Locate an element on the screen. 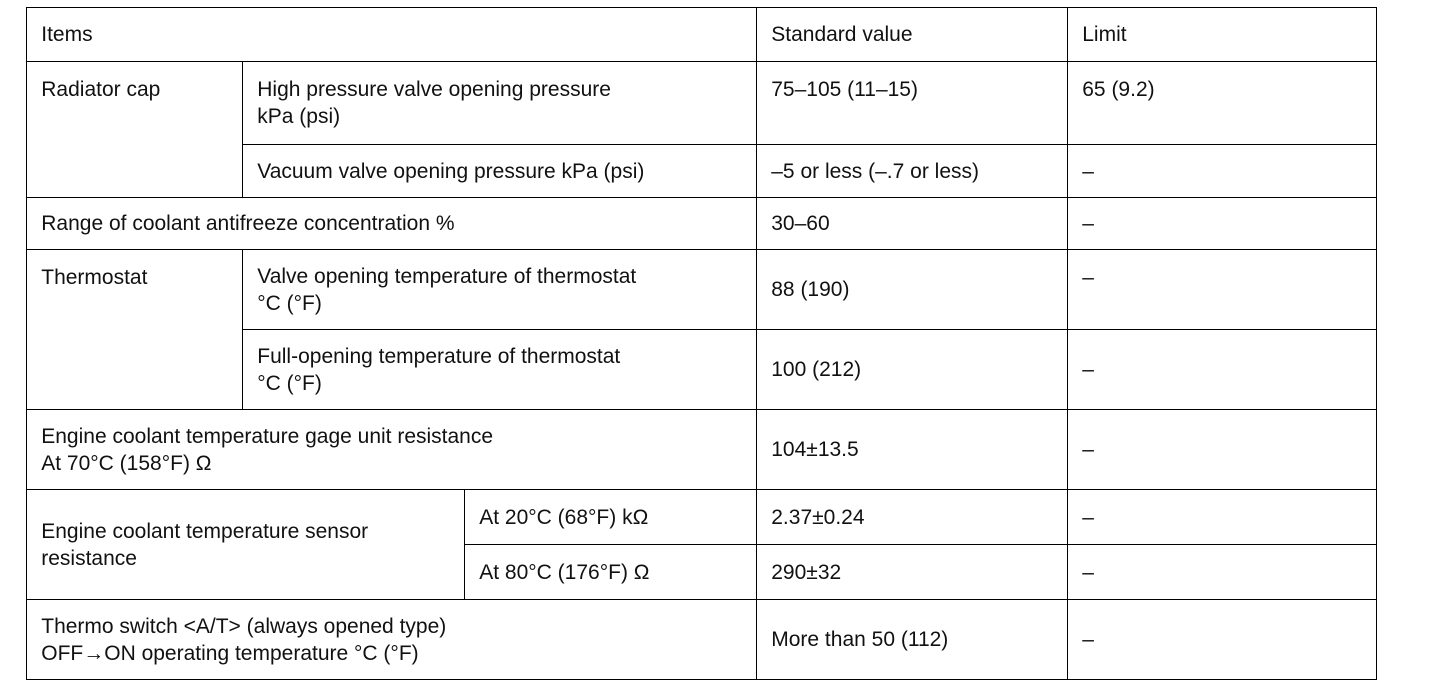  standard-cell: 290±32 is located at coordinates (912, 572).